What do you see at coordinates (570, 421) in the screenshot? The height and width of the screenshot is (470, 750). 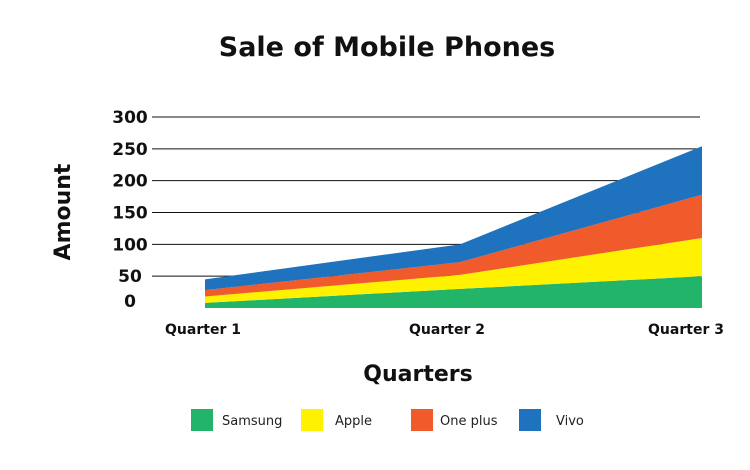 I see `legend-label: Vivo` at bounding box center [570, 421].